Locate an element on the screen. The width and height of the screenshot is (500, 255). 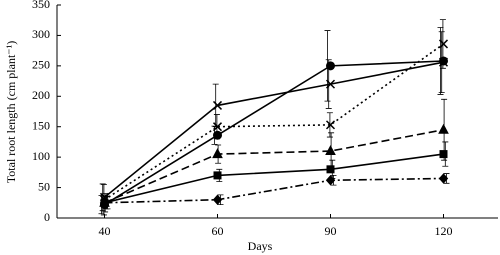
y-tick-label: 200 is located at coordinates (41, 95).